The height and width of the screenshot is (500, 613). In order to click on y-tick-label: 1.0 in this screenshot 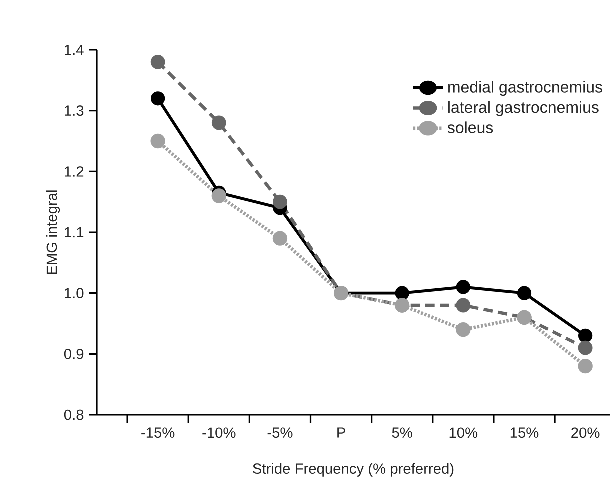, I will do `click(74, 293)`.